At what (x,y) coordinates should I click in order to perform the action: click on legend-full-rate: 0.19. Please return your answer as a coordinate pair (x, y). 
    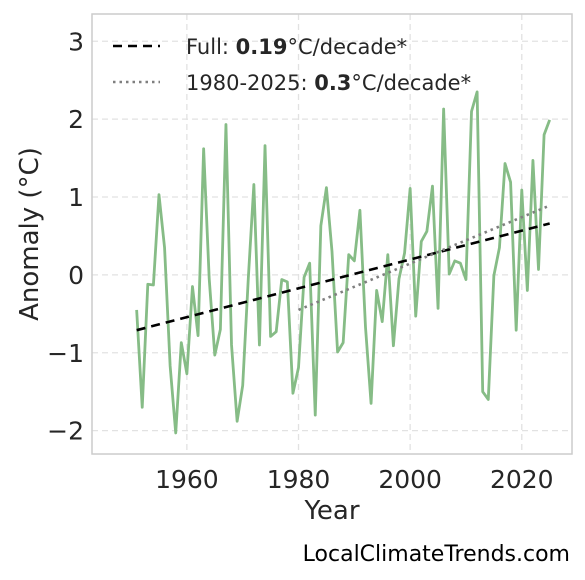
    Looking at the image, I should click on (262, 47).